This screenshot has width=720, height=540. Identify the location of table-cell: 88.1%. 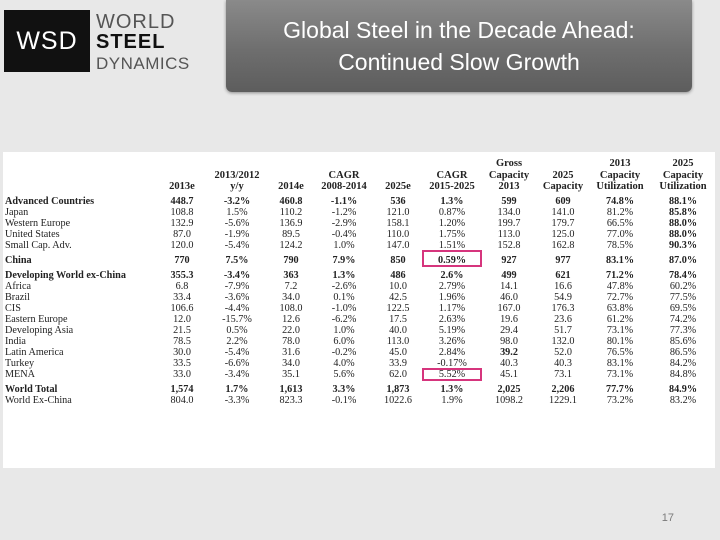
(682, 201).